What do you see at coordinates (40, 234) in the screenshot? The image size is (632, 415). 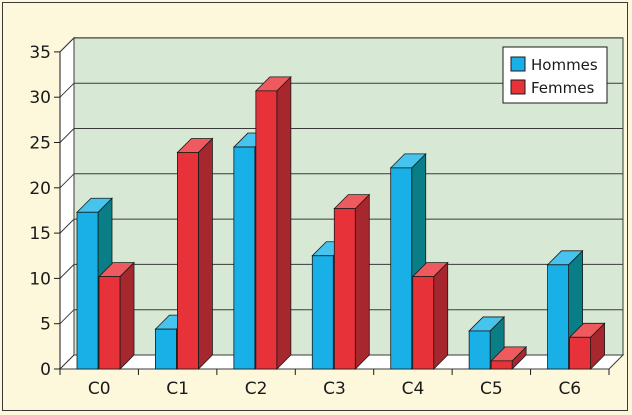 I see `y-tick-label: 15` at bounding box center [40, 234].